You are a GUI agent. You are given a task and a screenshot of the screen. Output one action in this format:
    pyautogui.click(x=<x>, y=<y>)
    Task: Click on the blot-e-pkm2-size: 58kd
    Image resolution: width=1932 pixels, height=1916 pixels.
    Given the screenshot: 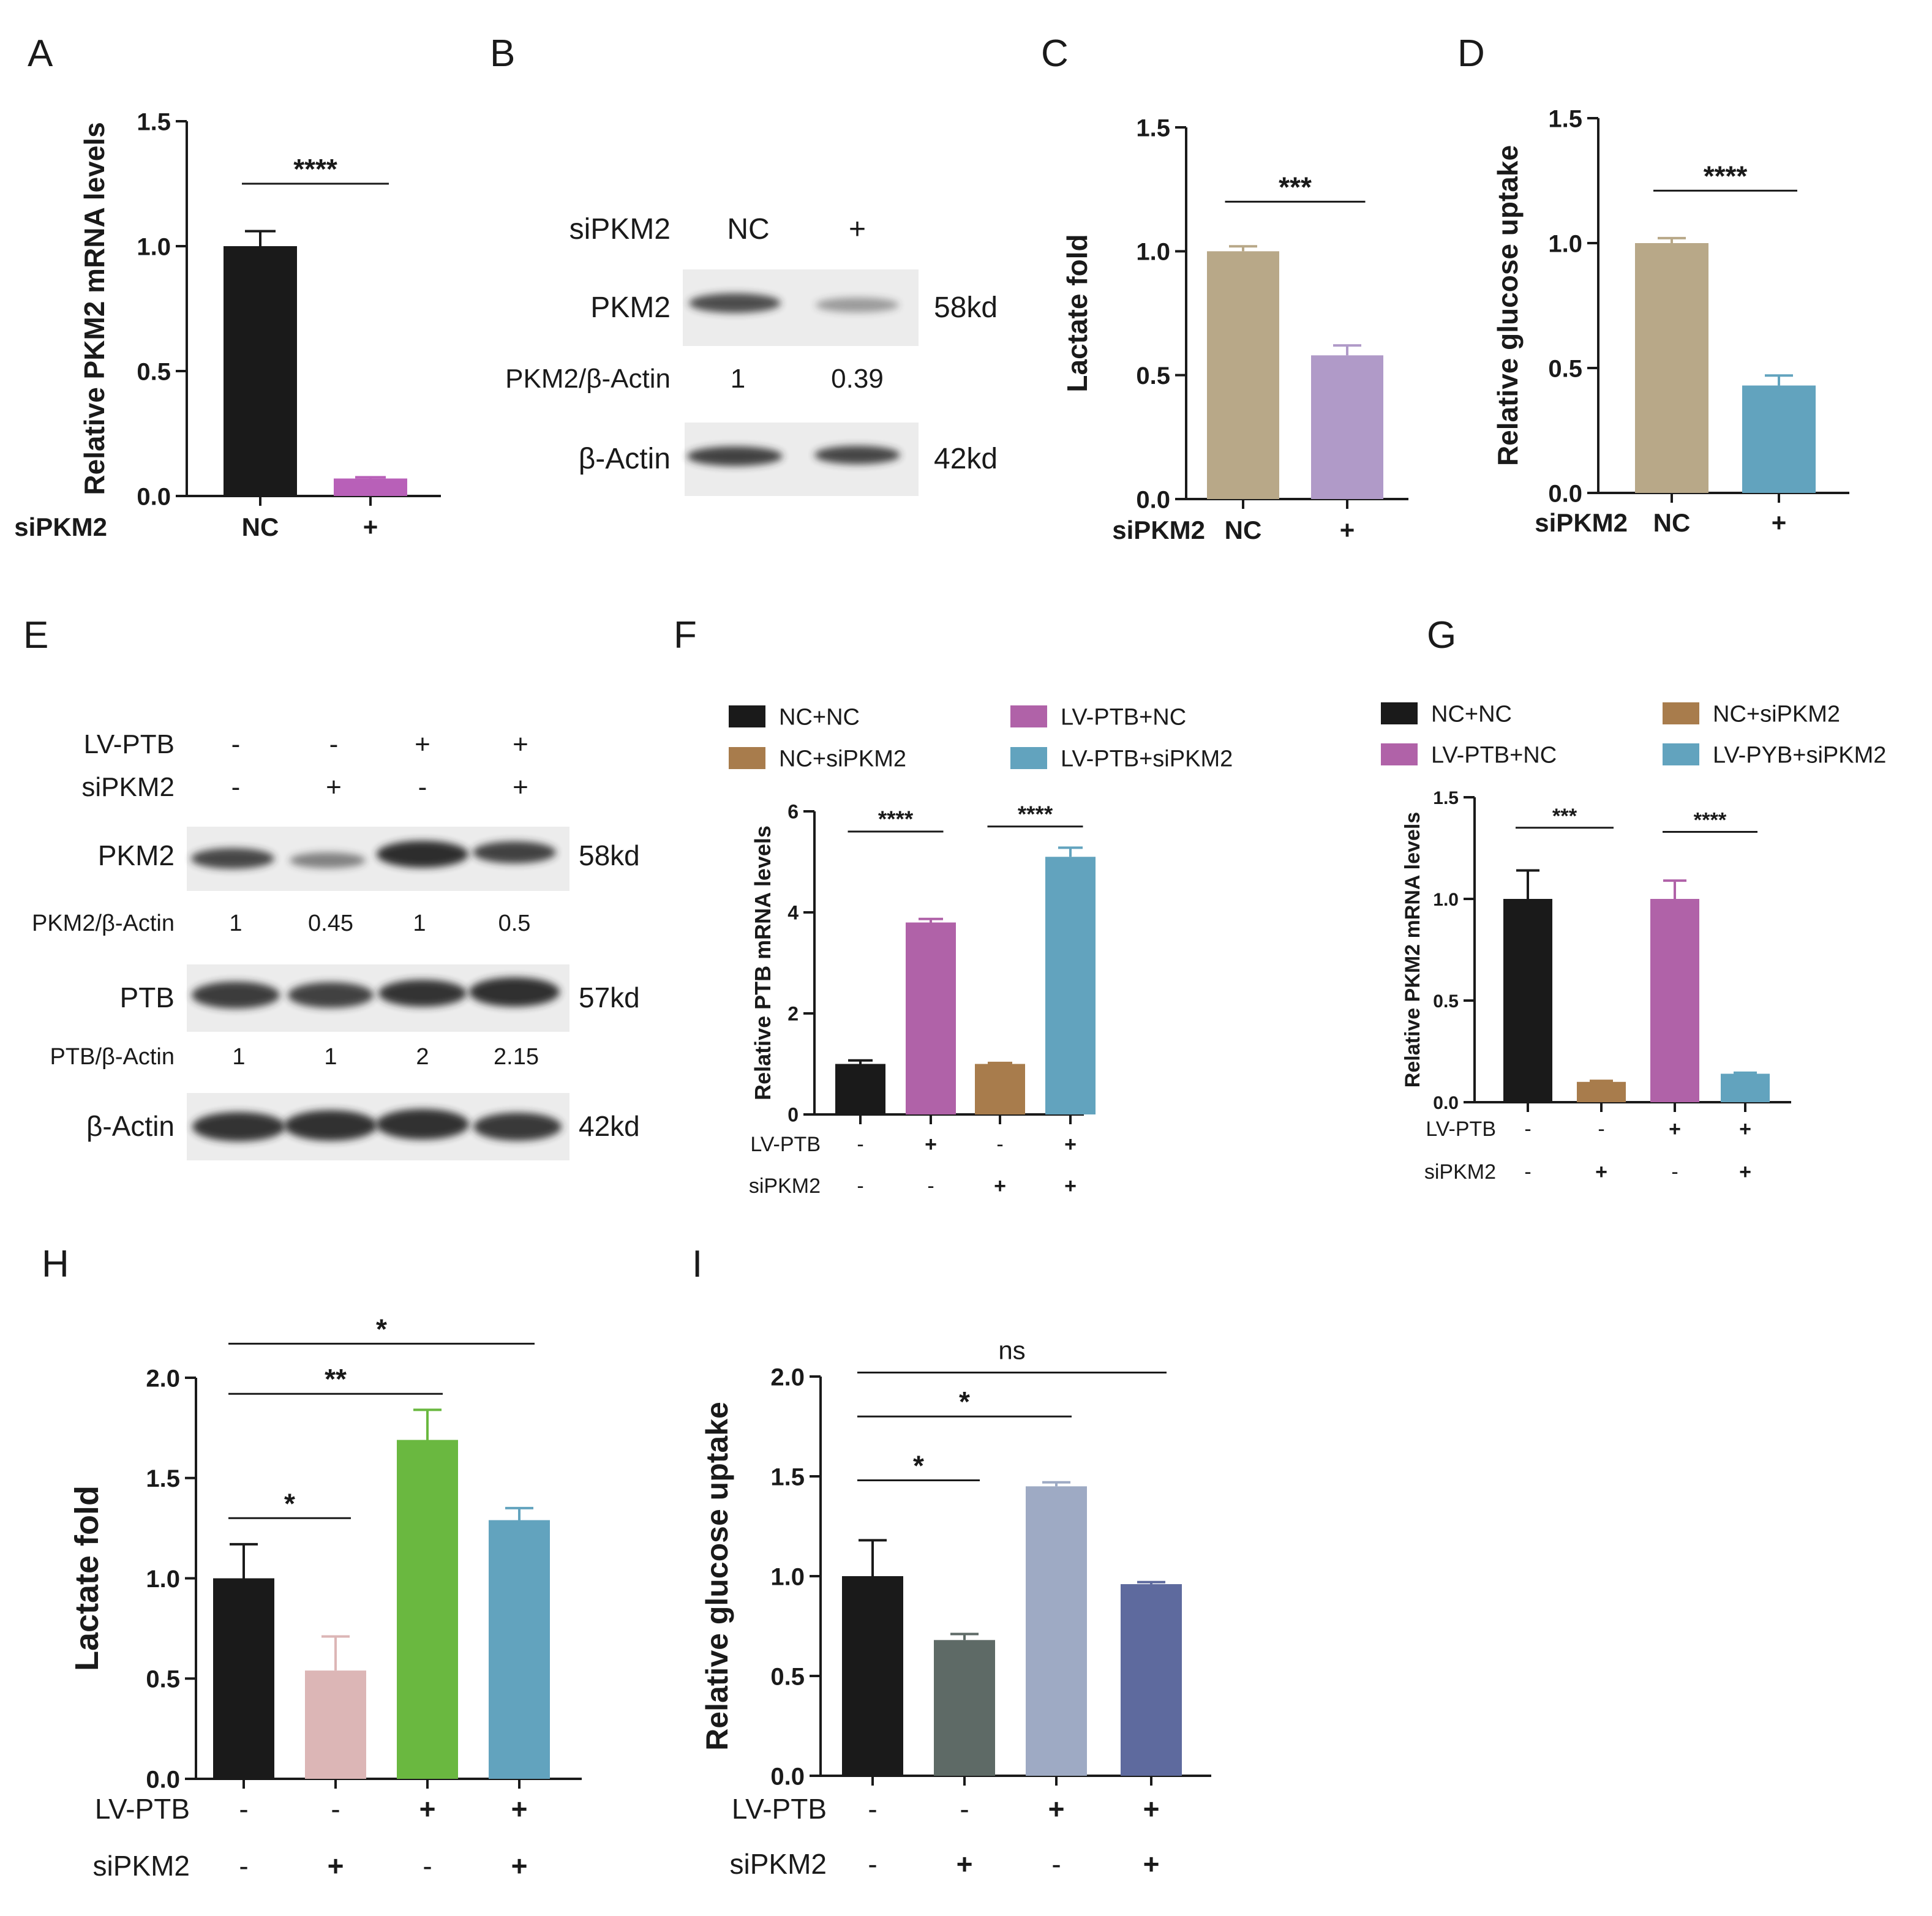 What is the action you would take?
    pyautogui.click(x=609, y=856)
    